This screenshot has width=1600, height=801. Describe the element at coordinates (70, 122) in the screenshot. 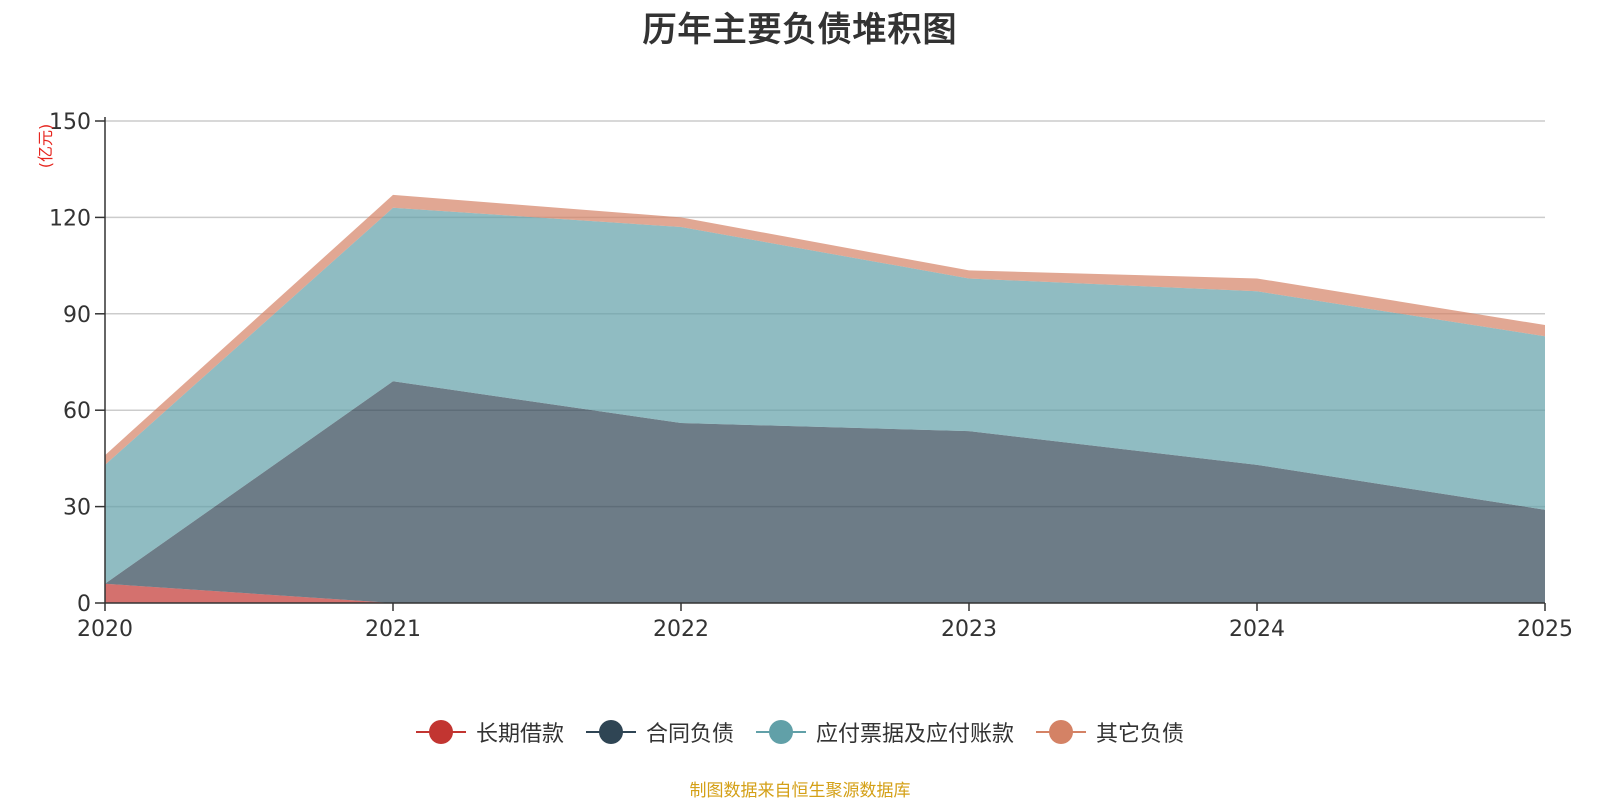

I see `y-tick-label-150: 150` at that location.